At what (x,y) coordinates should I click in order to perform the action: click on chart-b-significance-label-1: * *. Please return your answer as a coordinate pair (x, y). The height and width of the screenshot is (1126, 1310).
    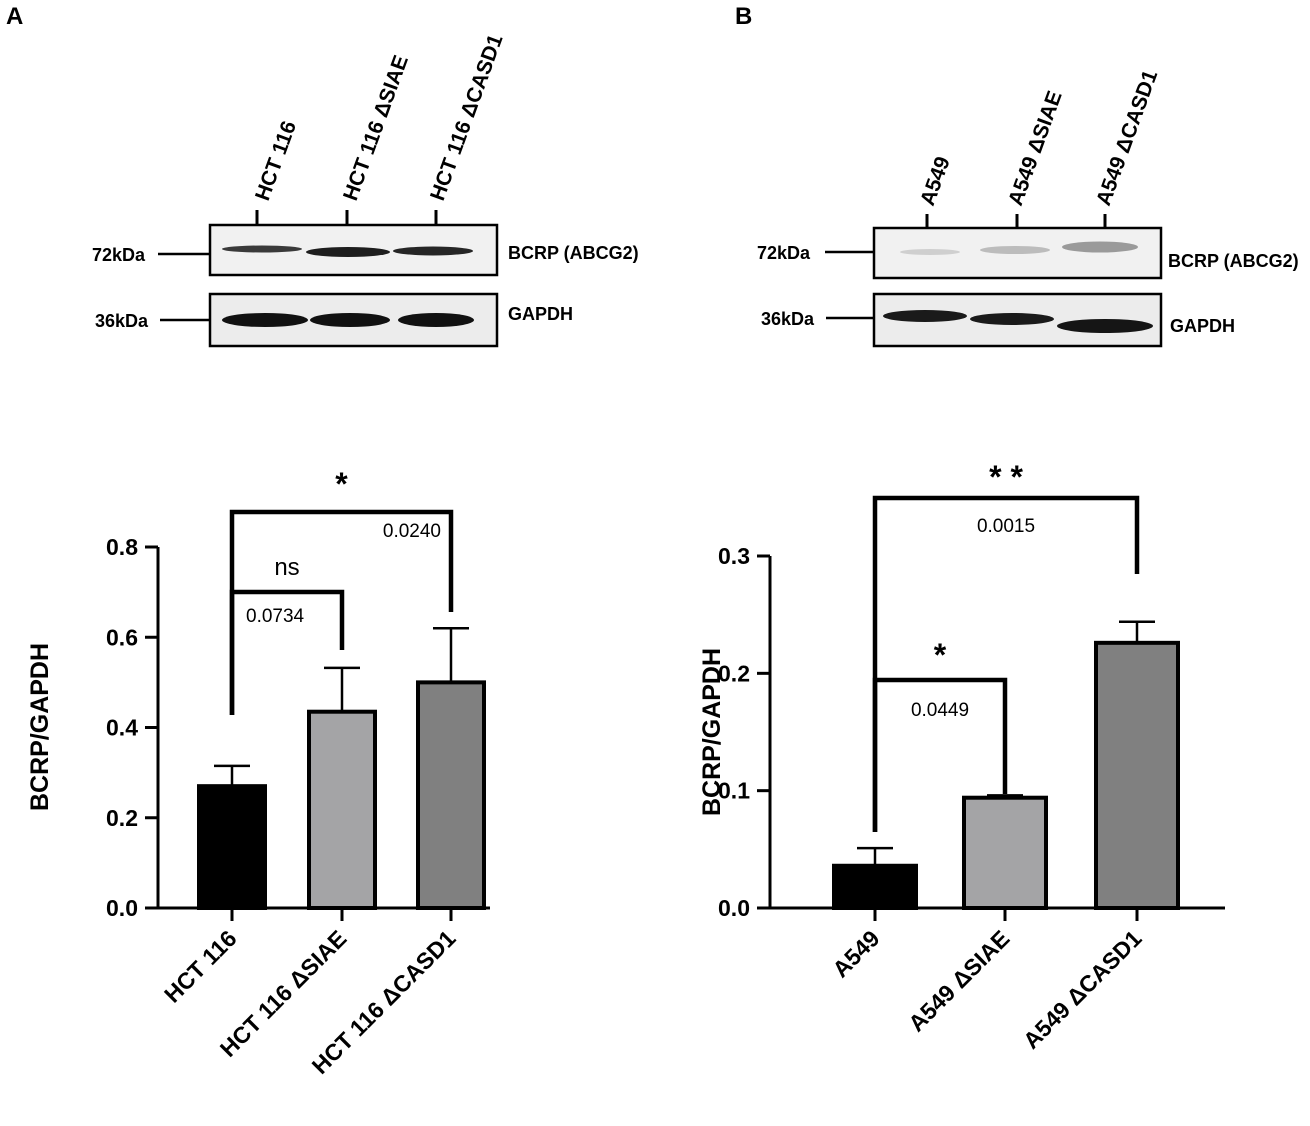
    Looking at the image, I should click on (1006, 477).